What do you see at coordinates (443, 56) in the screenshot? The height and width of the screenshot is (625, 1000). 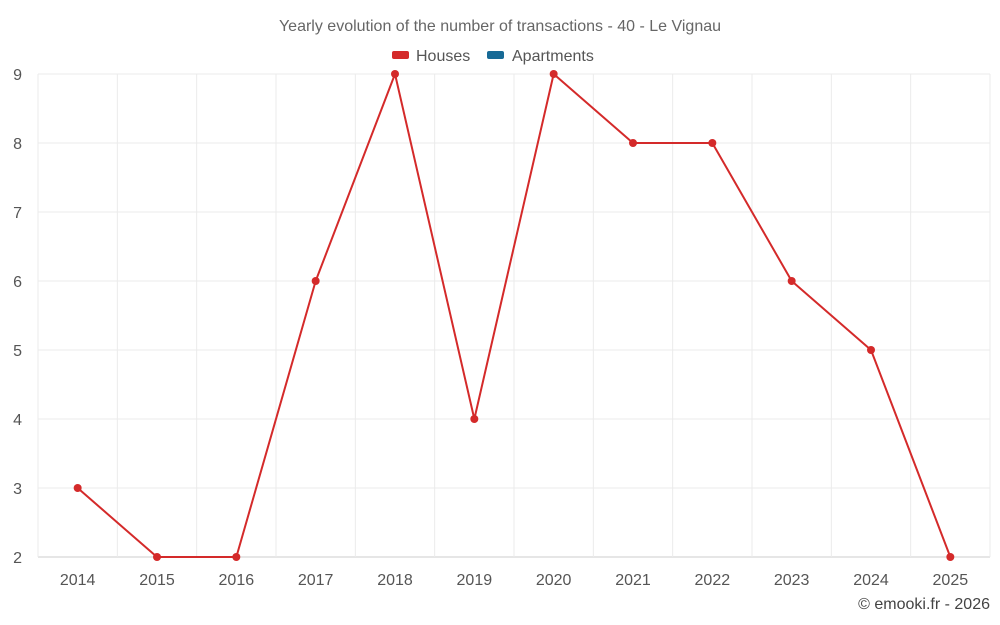 I see `legend-label-houses: Houses` at bounding box center [443, 56].